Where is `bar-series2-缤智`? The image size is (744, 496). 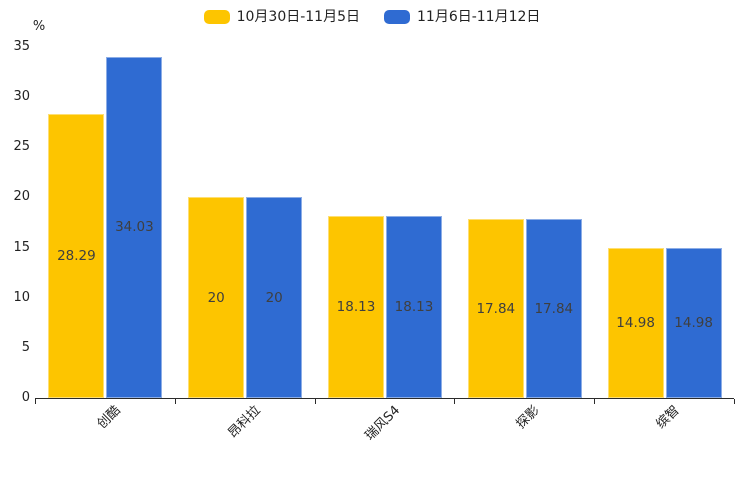 bar-series2-缤智 is located at coordinates (693, 322).